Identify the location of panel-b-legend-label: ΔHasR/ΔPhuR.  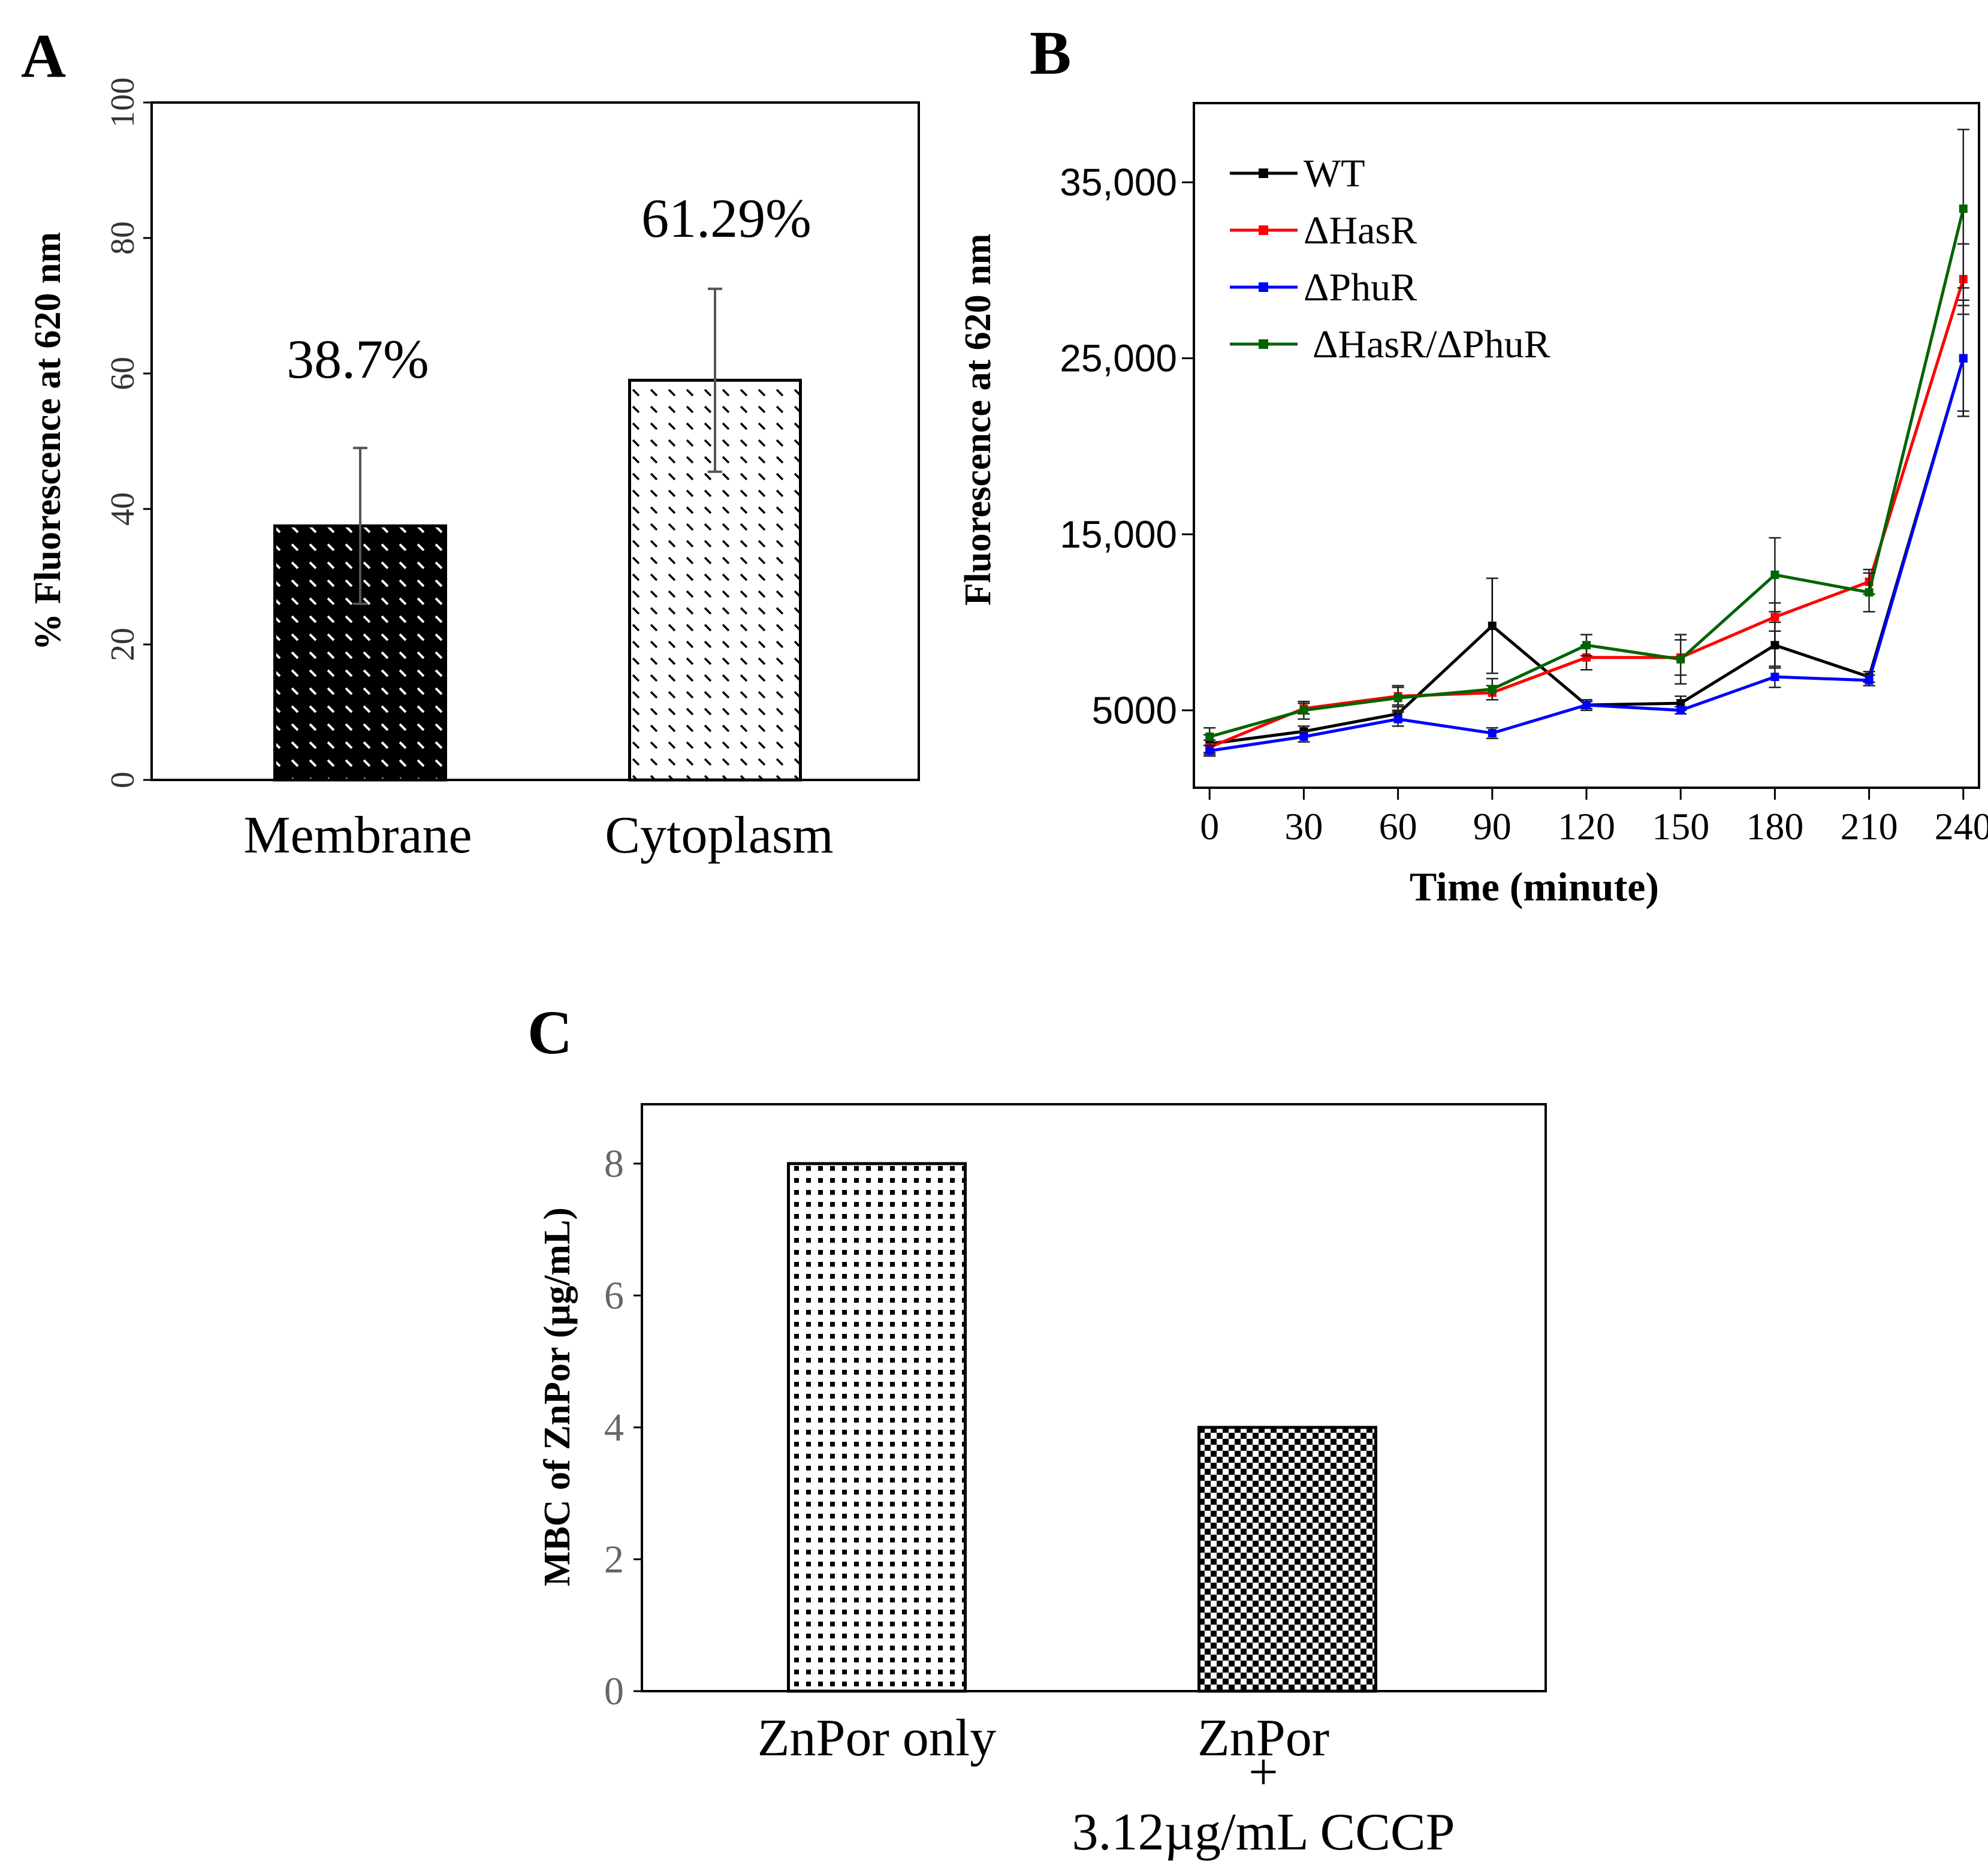
(1432, 344).